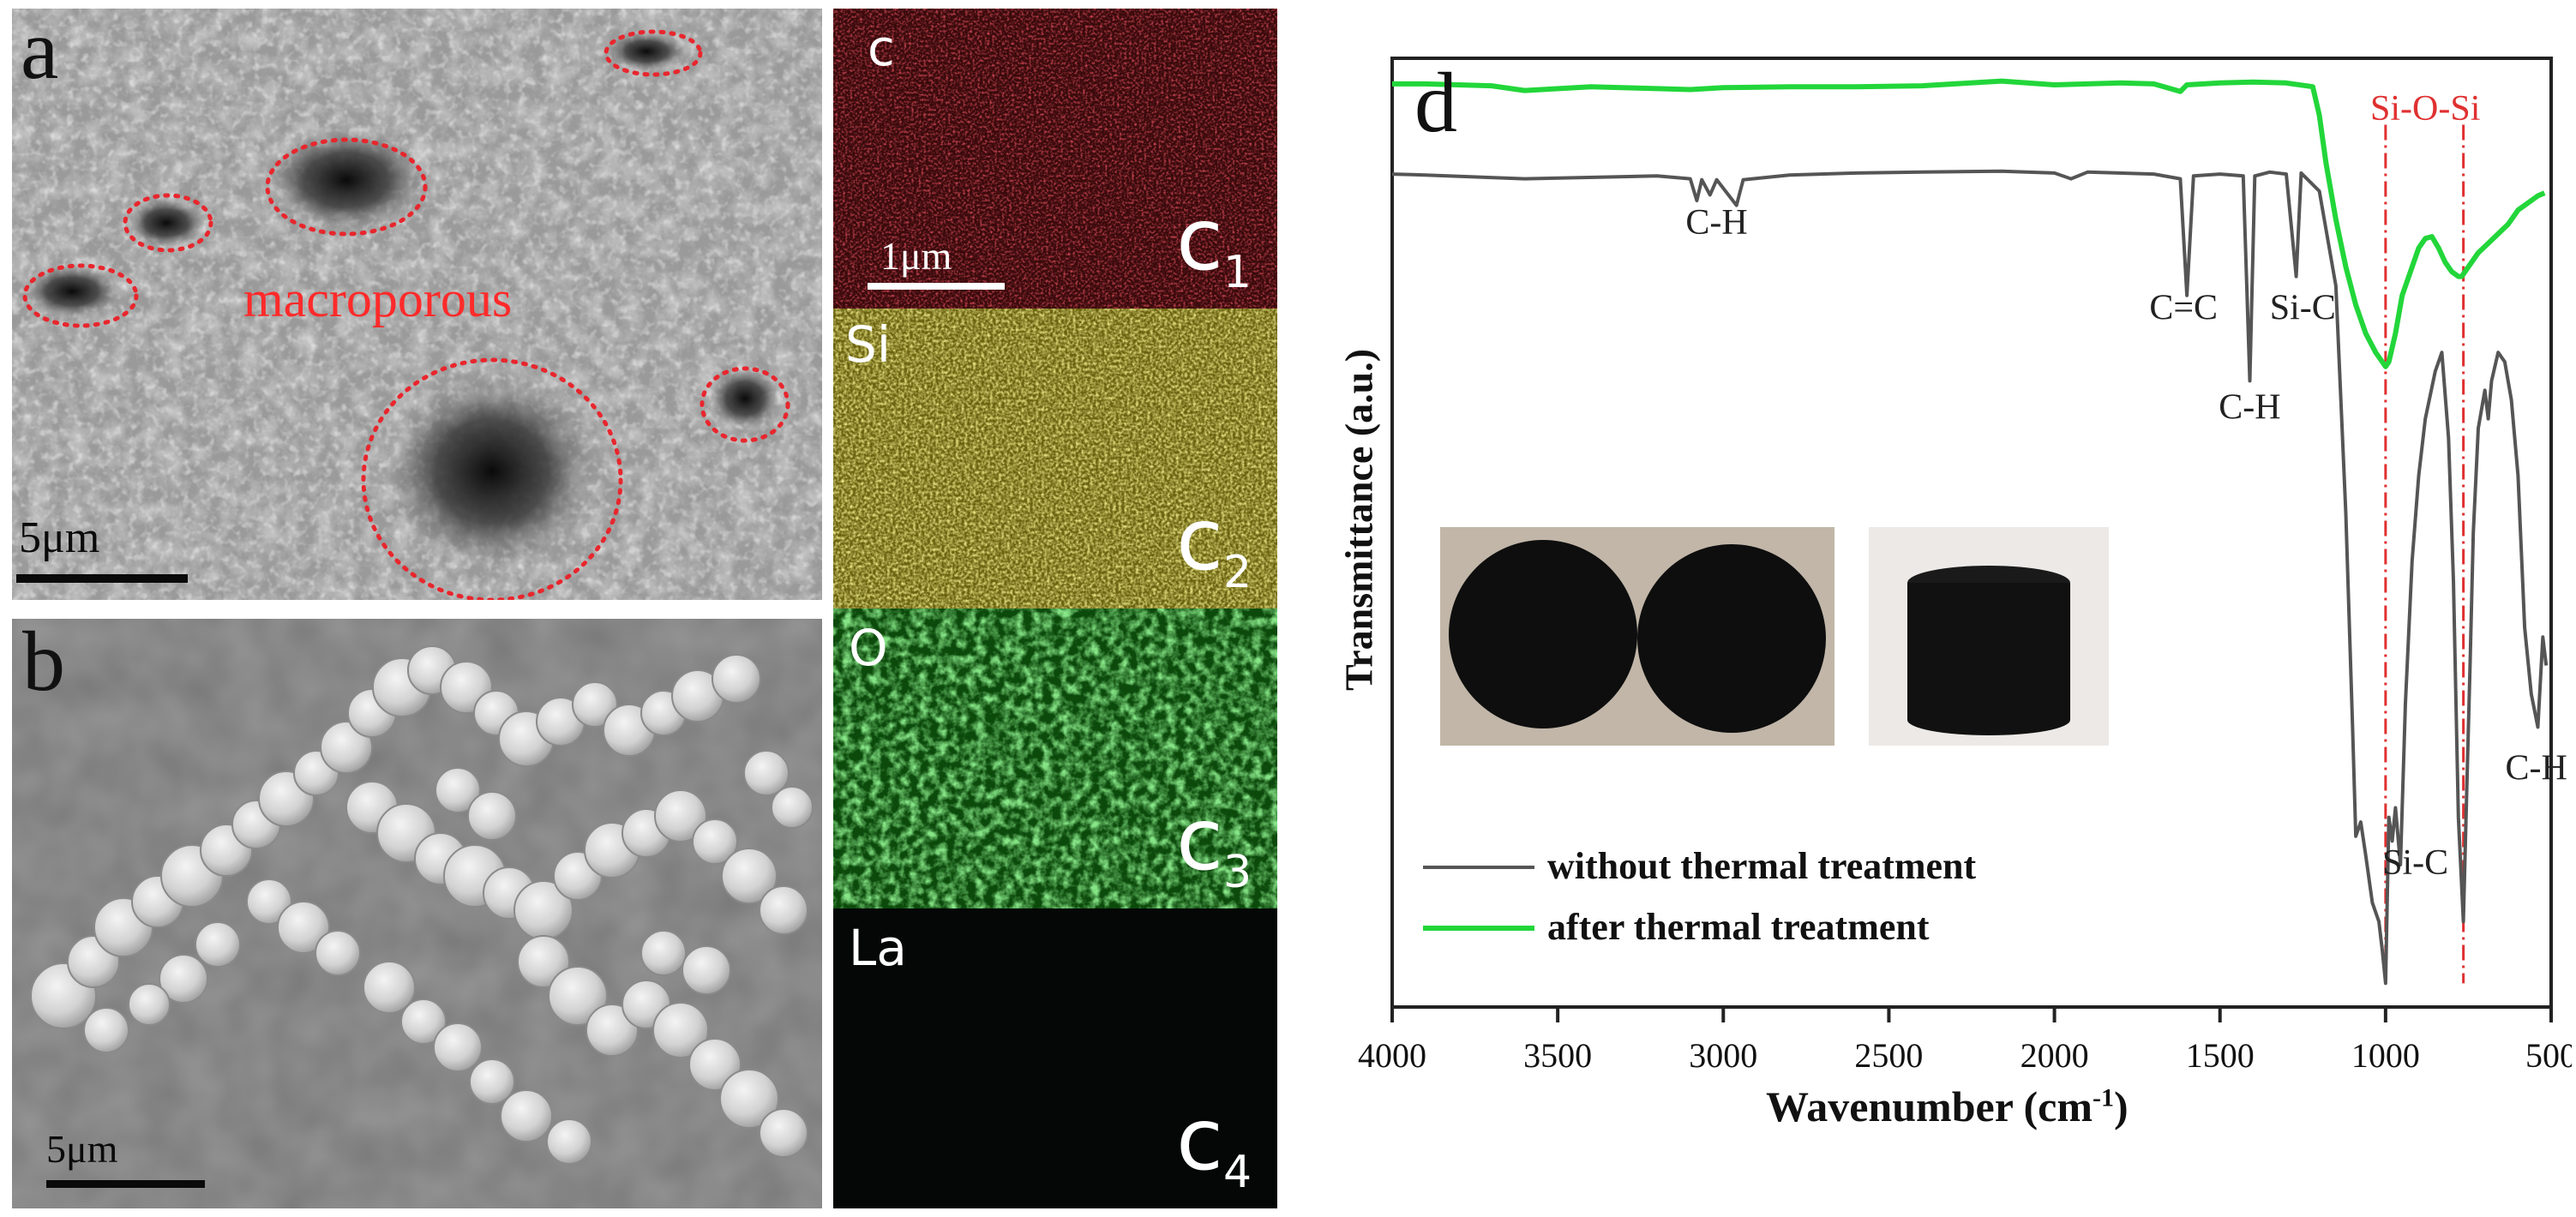 The image size is (2576, 1217). What do you see at coordinates (1888, 1055) in the screenshot?
I see `x-tick-label: 2500` at bounding box center [1888, 1055].